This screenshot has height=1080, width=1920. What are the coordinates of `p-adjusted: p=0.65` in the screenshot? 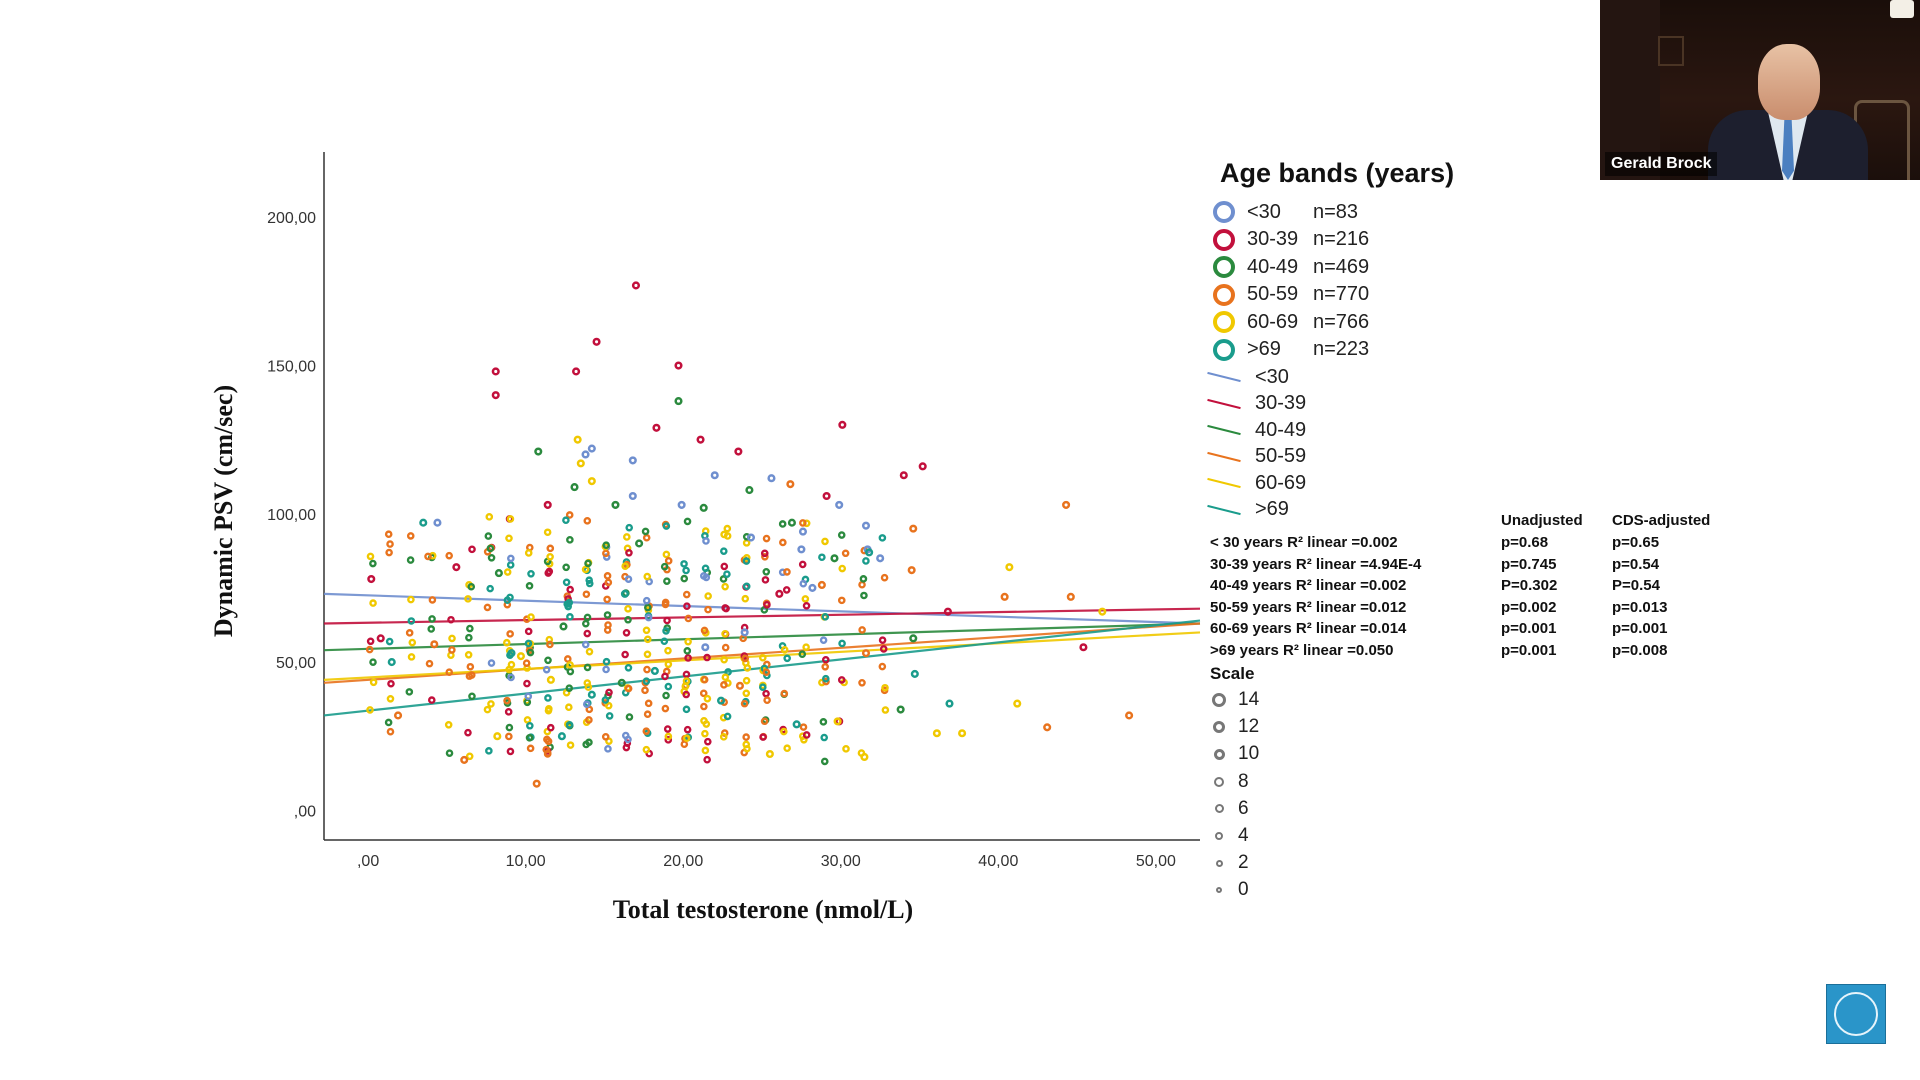 It's located at (1636, 542).